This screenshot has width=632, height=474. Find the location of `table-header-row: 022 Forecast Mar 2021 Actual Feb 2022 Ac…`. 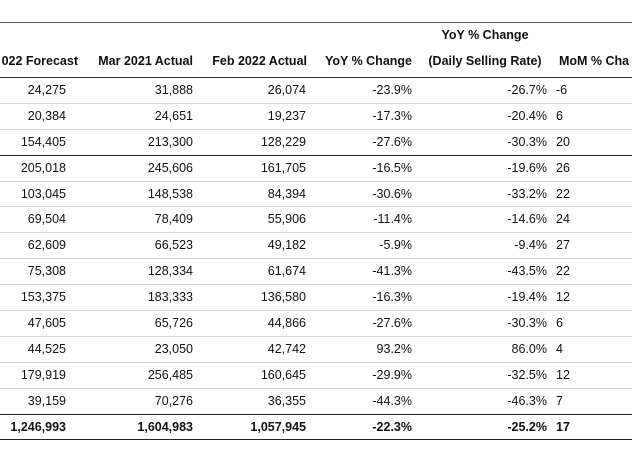

table-header-row: 022 Forecast Mar 2021 Actual Feb 2022 Ac… is located at coordinates (316, 50).